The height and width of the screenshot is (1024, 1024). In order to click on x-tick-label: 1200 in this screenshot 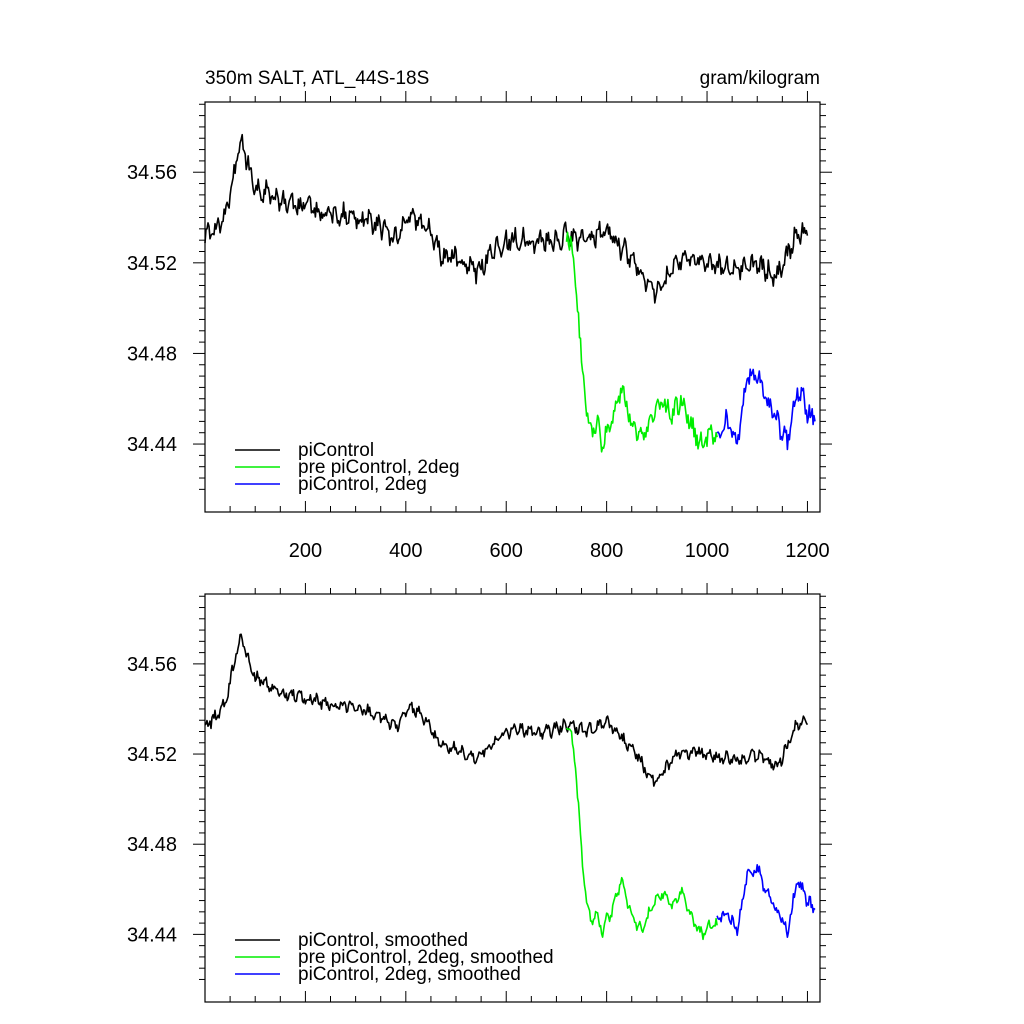, I will do `click(807, 551)`.